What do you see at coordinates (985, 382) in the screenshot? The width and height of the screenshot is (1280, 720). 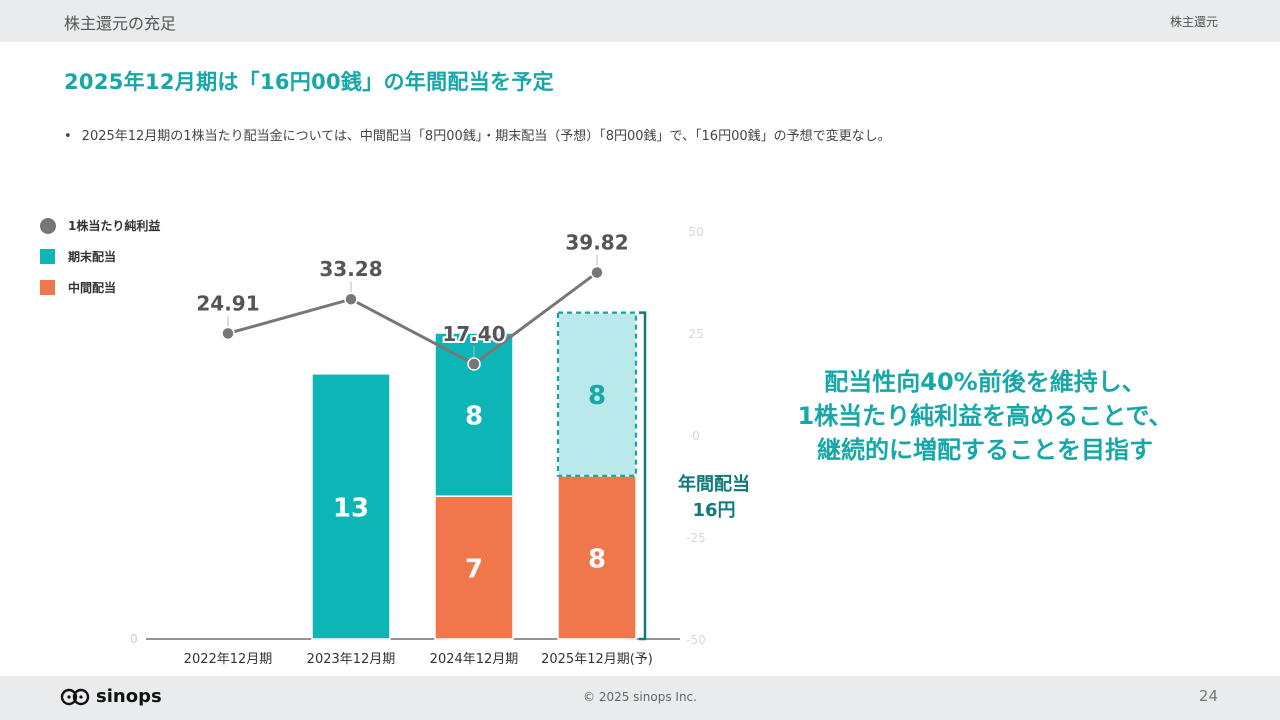 I see `callout-line: 配当性向40%前後を維持し、` at bounding box center [985, 382].